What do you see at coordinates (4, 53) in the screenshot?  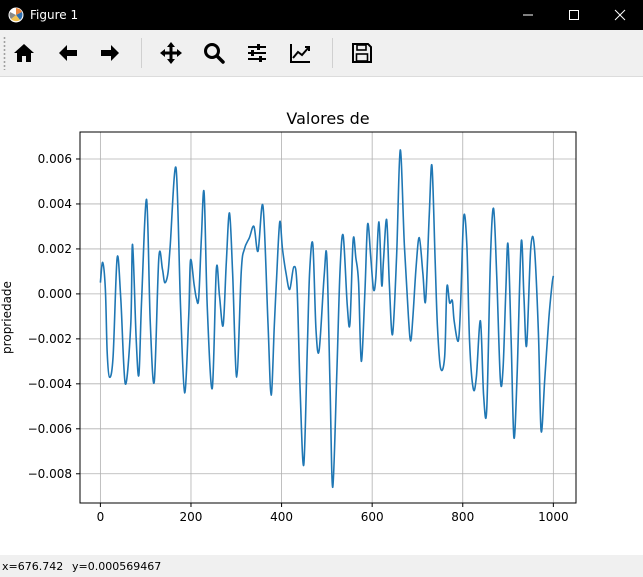 I see `toolbar-grip` at bounding box center [4, 53].